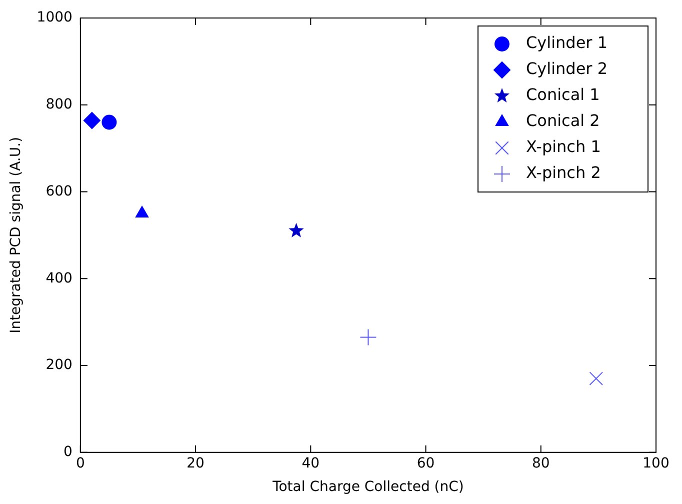 Image resolution: width=682 pixels, height=504 pixels. What do you see at coordinates (656, 463) in the screenshot?
I see `x-tick-label: 100` at bounding box center [656, 463].